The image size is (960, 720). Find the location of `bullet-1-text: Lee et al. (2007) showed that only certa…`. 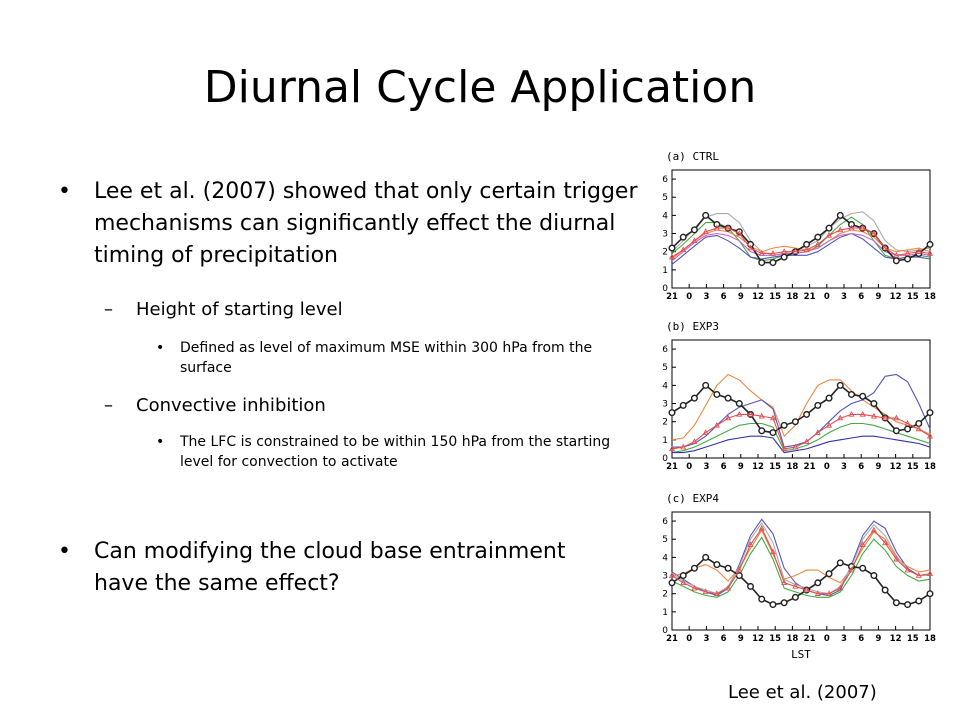

bullet-1-text: Lee et al. (2007) showed that only certa… is located at coordinates (366, 223).